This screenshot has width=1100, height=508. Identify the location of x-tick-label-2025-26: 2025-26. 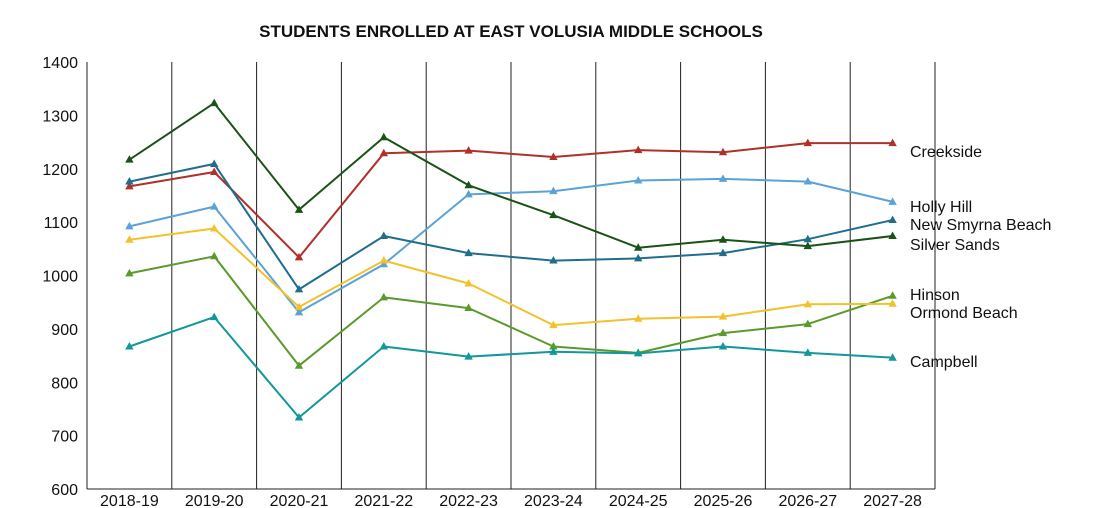
(723, 500).